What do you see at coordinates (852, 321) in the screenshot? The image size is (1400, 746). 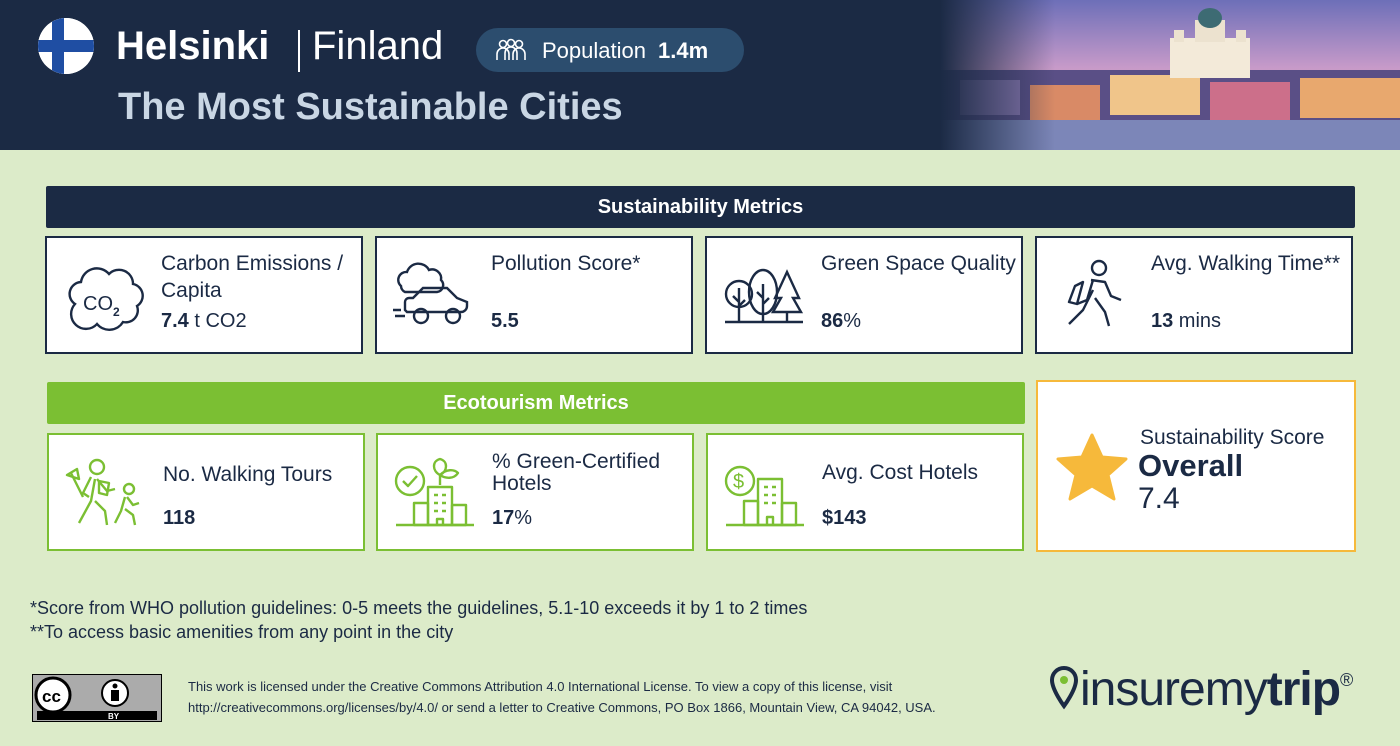 I see `green-space-unit: %` at bounding box center [852, 321].